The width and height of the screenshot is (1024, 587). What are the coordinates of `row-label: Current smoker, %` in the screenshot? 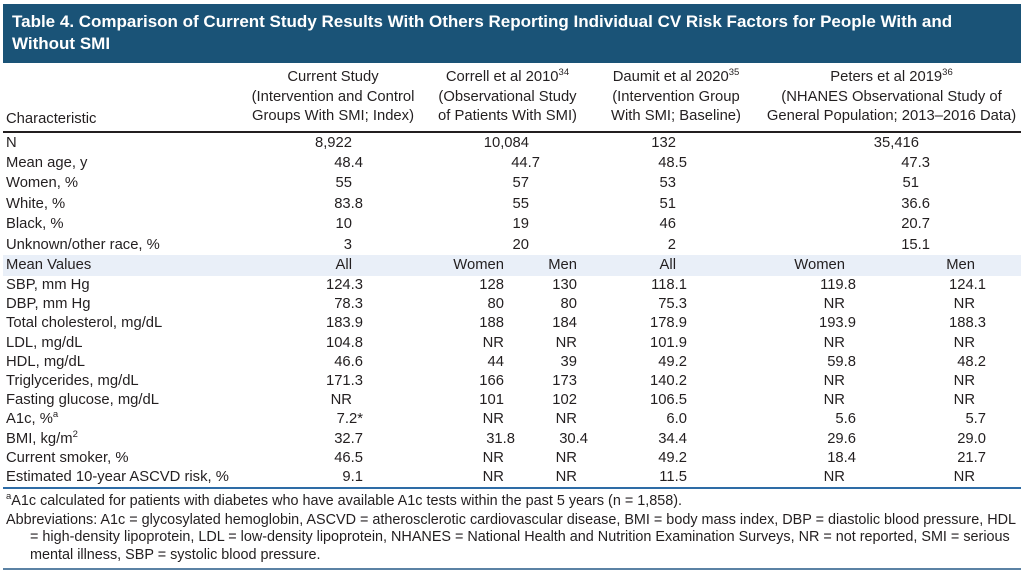 It's located at (67, 457).